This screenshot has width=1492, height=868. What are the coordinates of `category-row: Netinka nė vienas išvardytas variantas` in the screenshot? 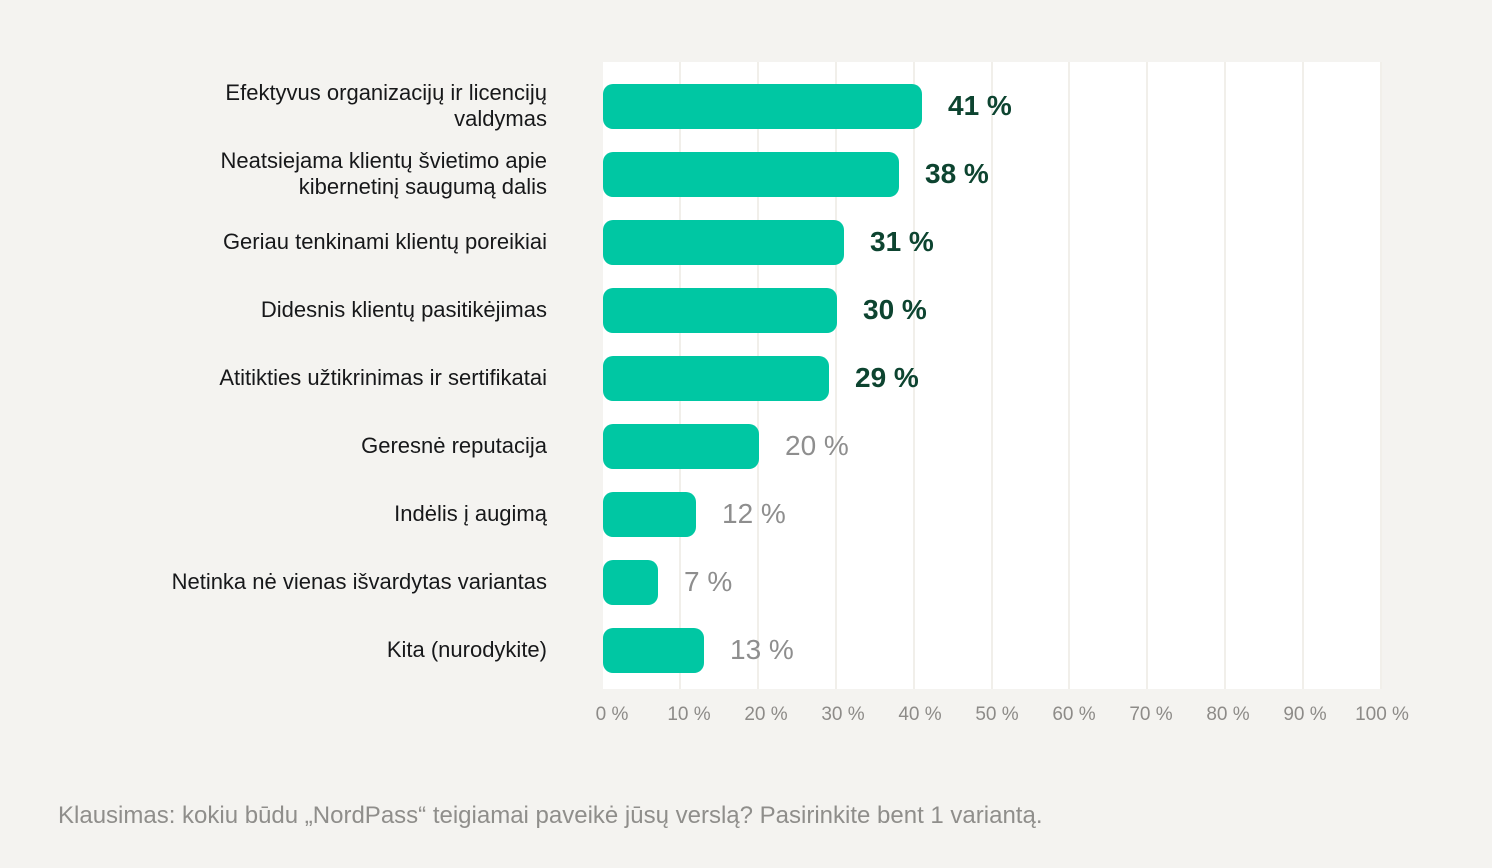 It's located at (303, 582).